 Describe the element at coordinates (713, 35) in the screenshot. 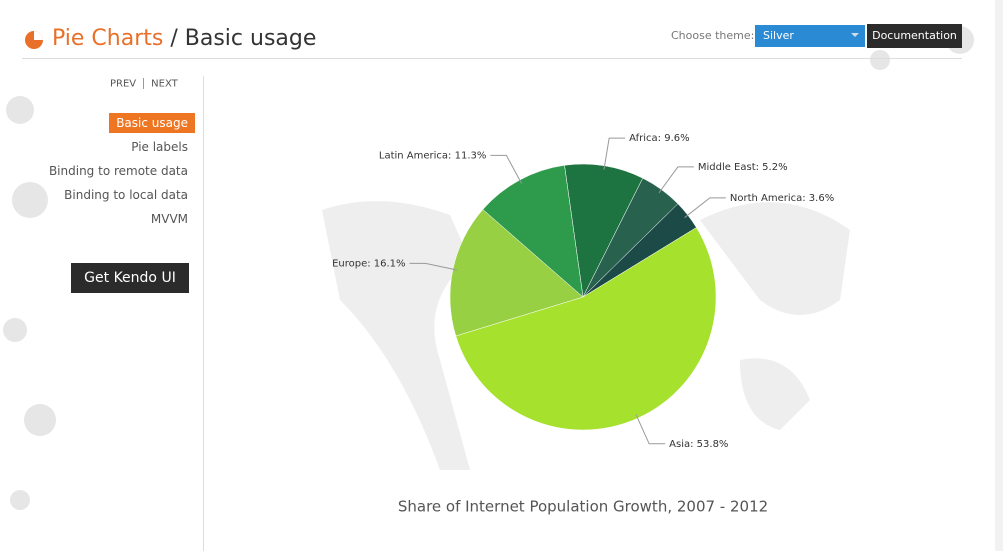

I see `theme-label: Choose theme:` at that location.